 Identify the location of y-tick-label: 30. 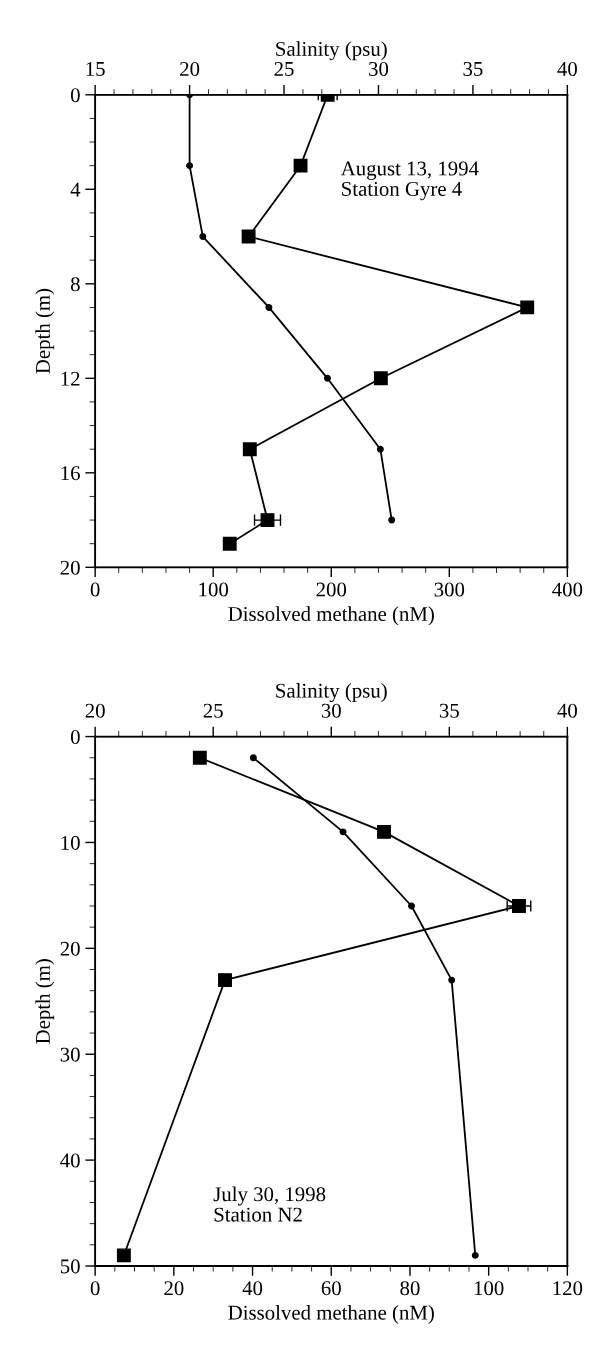
(70, 1054).